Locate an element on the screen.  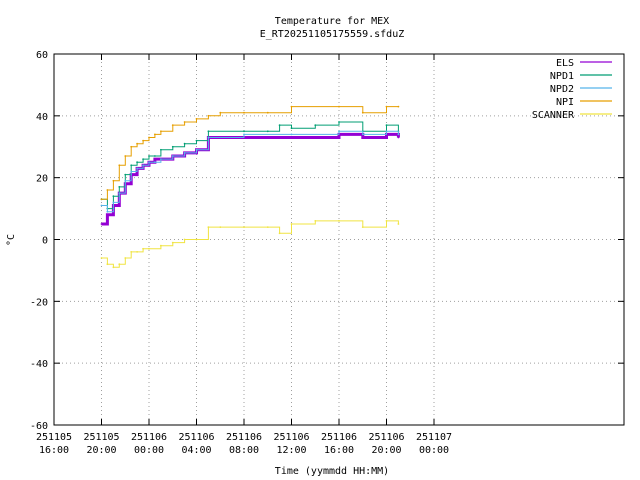
y-tick-label: 20 is located at coordinates (42, 179).